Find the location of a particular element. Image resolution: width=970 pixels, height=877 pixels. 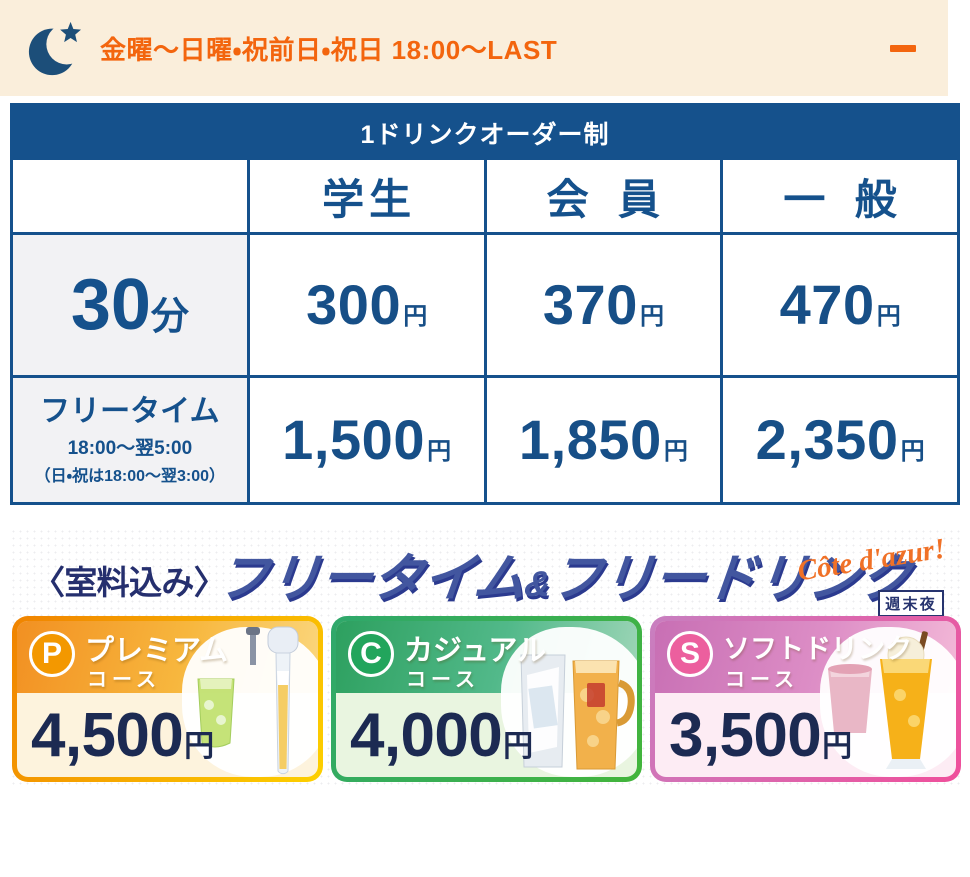

premium-course-card: P プレミアム コース 4,500円 is located at coordinates (167, 699).